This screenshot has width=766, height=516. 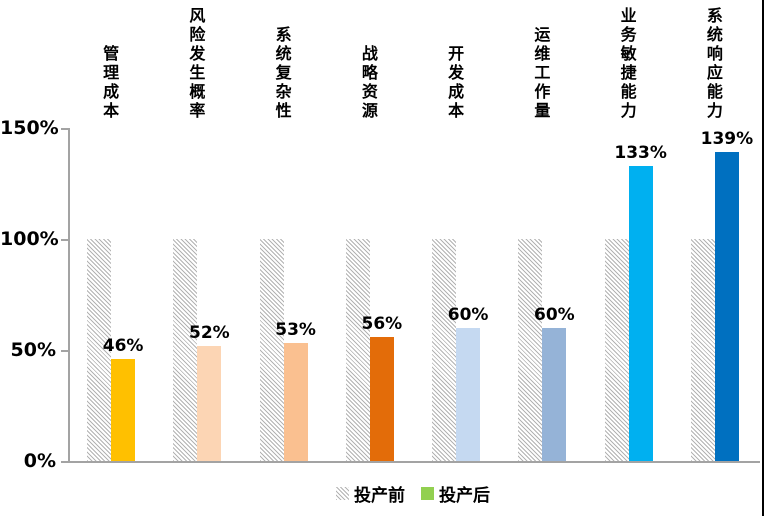 What do you see at coordinates (727, 139) in the screenshot?
I see `bar-value-label: 139%` at bounding box center [727, 139].